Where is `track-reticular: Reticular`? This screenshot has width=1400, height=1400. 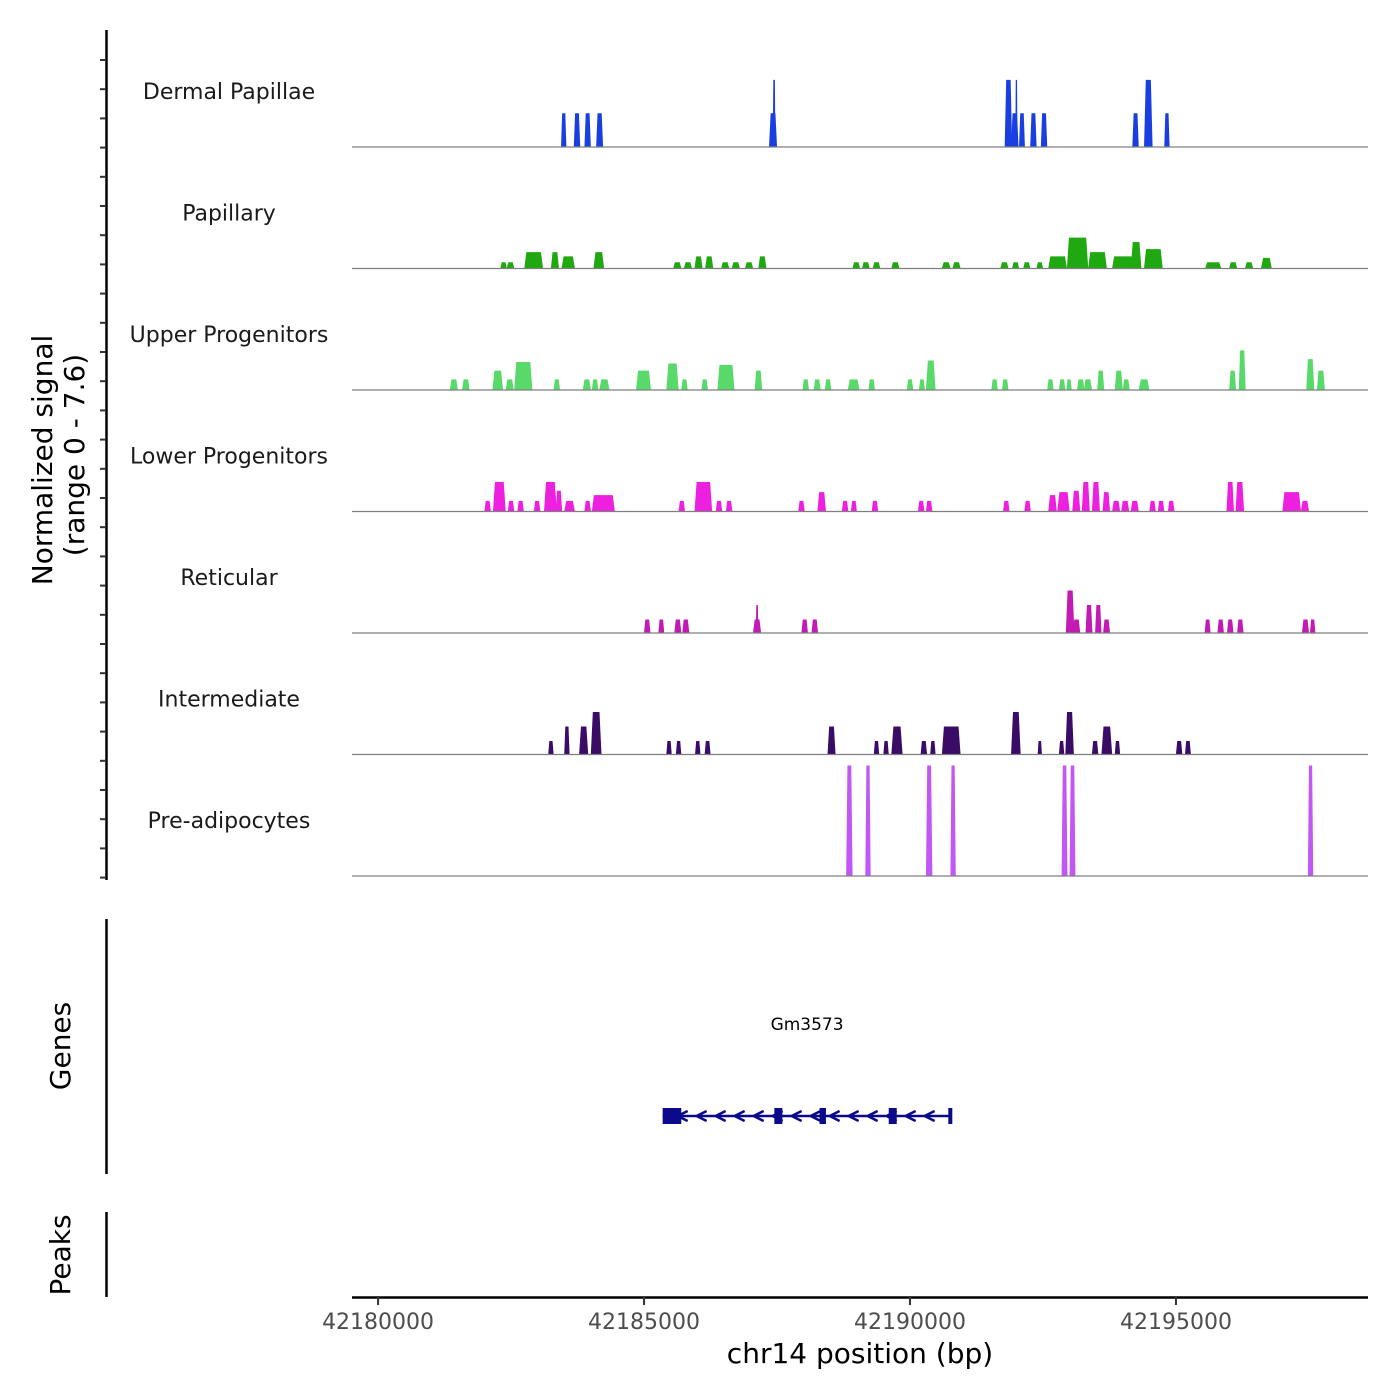
track-reticular: Reticular is located at coordinates (774, 600).